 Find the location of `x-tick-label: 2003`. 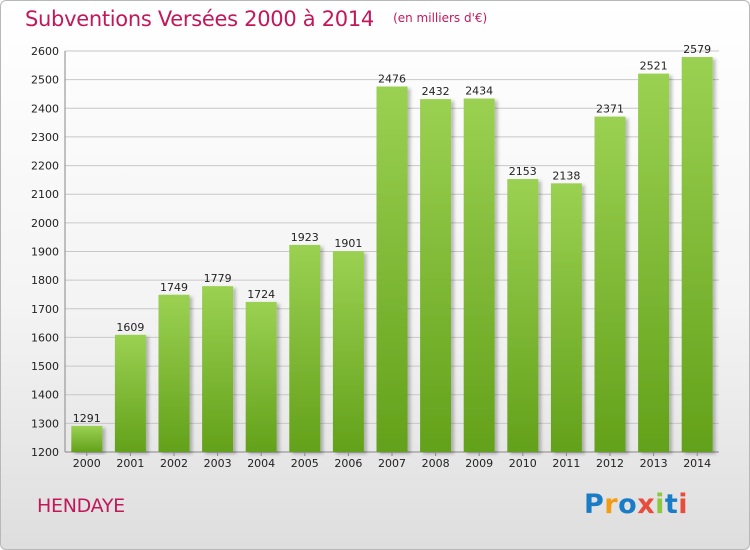

x-tick-label: 2003 is located at coordinates (218, 463).